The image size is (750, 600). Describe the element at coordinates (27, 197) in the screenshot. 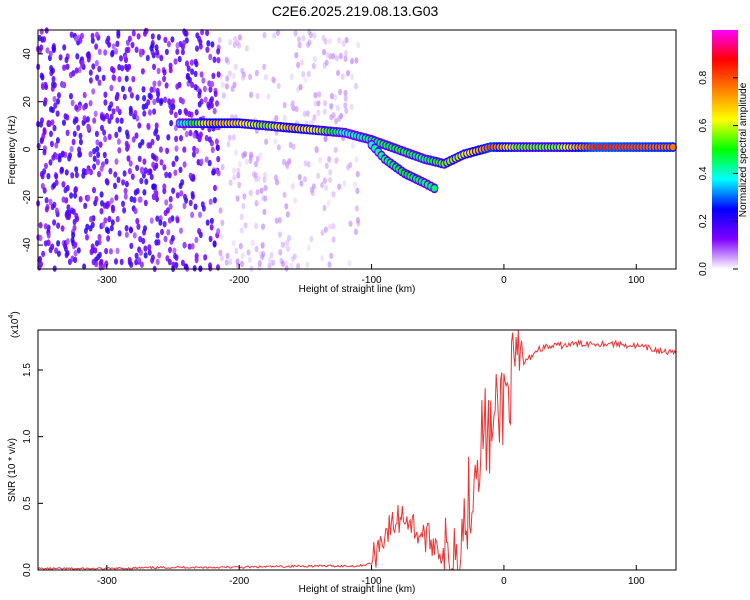

I see `heatmap-y-tick-label: -20` at that location.